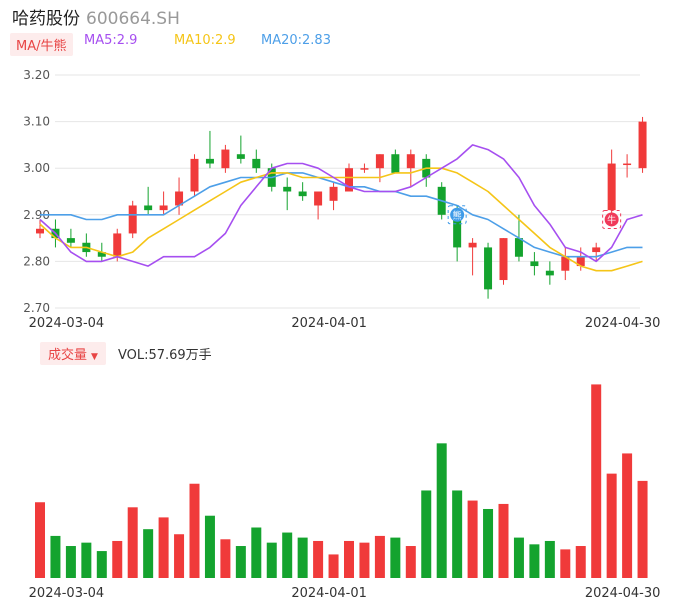 The width and height of the screenshot is (686, 606). Describe the element at coordinates (94, 357) in the screenshot. I see `dropdown-arrow-icon: ▼` at that location.